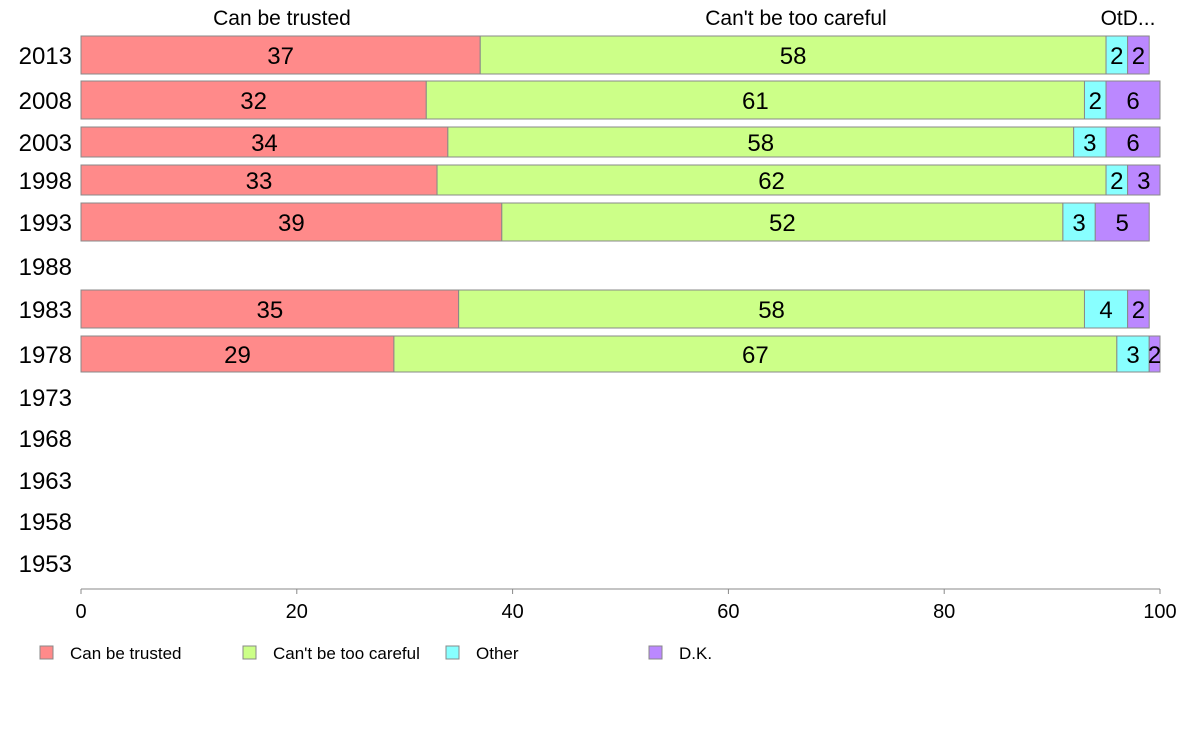 The width and height of the screenshot is (1188, 741). What do you see at coordinates (695, 653) in the screenshot?
I see `legend-label: D.K.` at bounding box center [695, 653].